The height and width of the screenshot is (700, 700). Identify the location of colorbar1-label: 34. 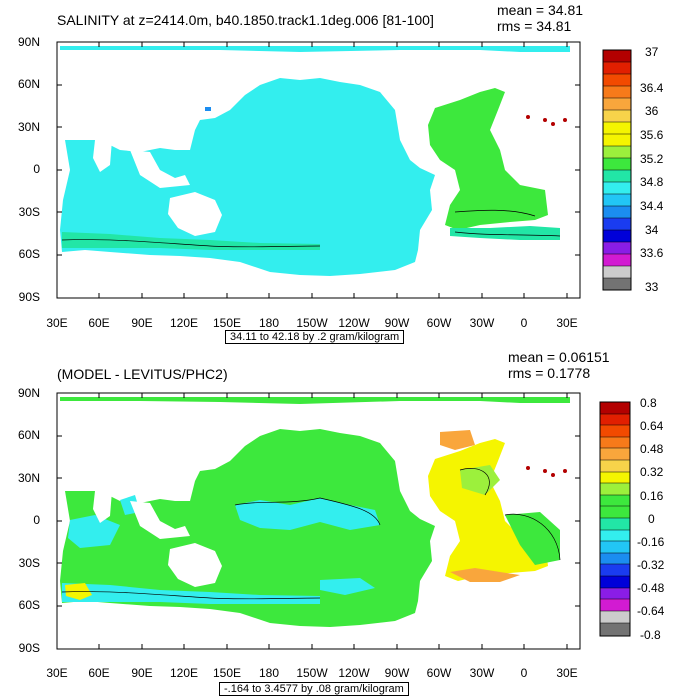
(652, 230).